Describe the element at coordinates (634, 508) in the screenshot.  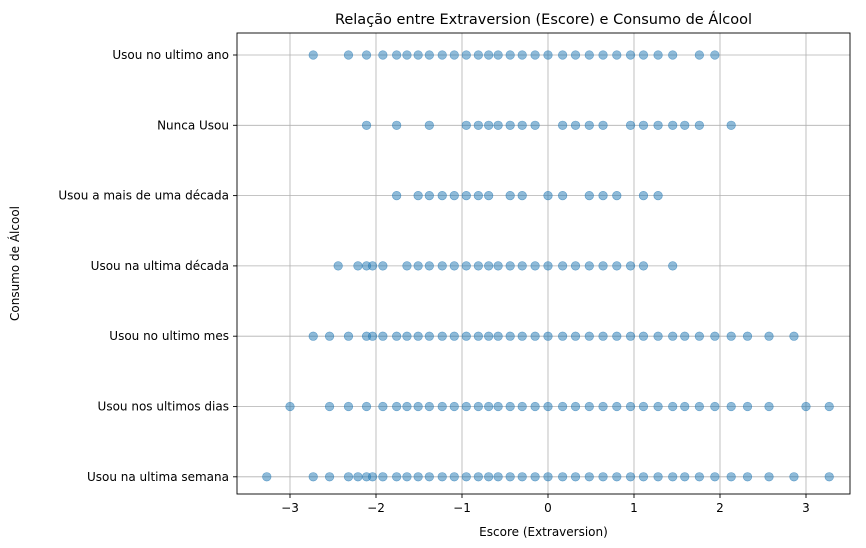
I see `x-tick-label: 1` at that location.